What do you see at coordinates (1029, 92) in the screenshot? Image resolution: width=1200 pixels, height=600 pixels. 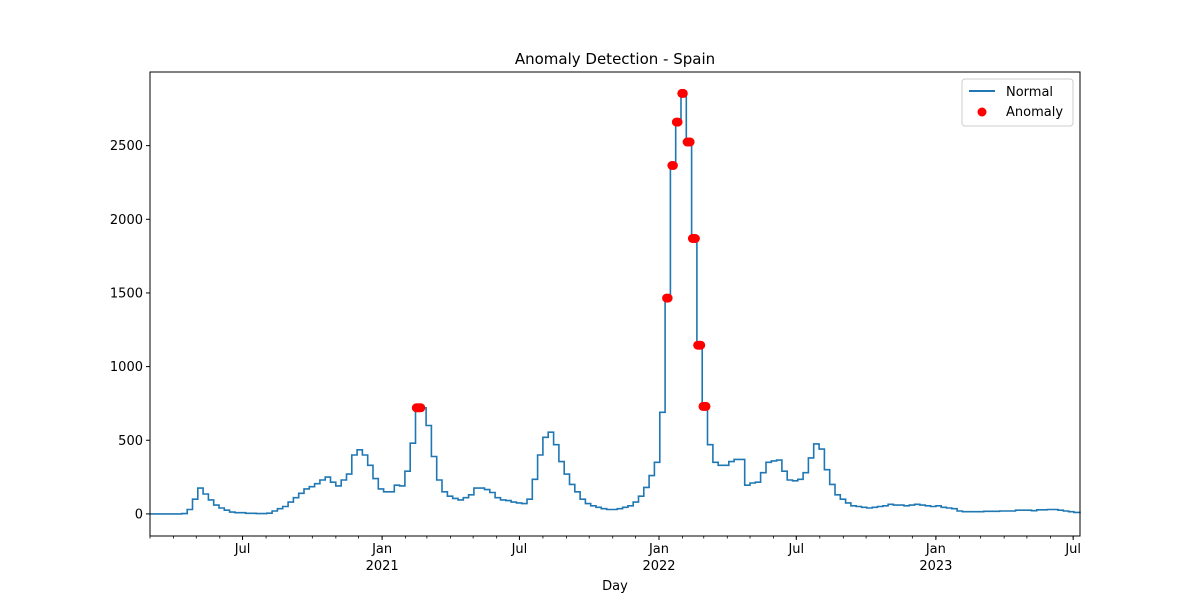 I see `legend-normal-label: Normal` at bounding box center [1029, 92].